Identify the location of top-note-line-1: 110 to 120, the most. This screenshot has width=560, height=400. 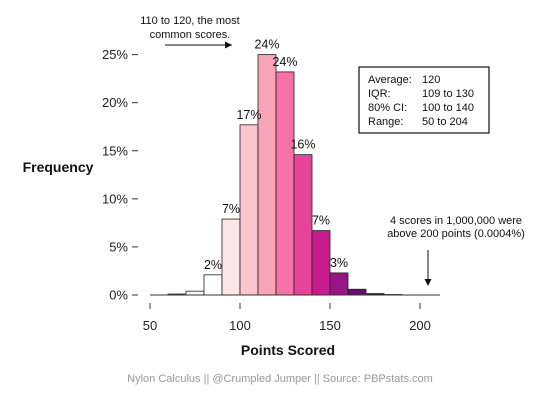
(189, 21).